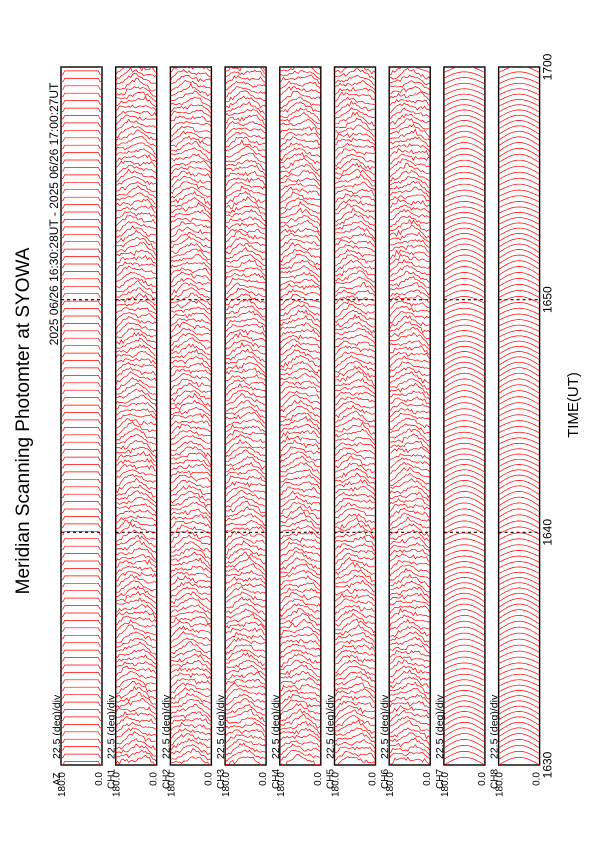  I want to click on scale-label: 22.5 (deg)/div, so click(495, 726).